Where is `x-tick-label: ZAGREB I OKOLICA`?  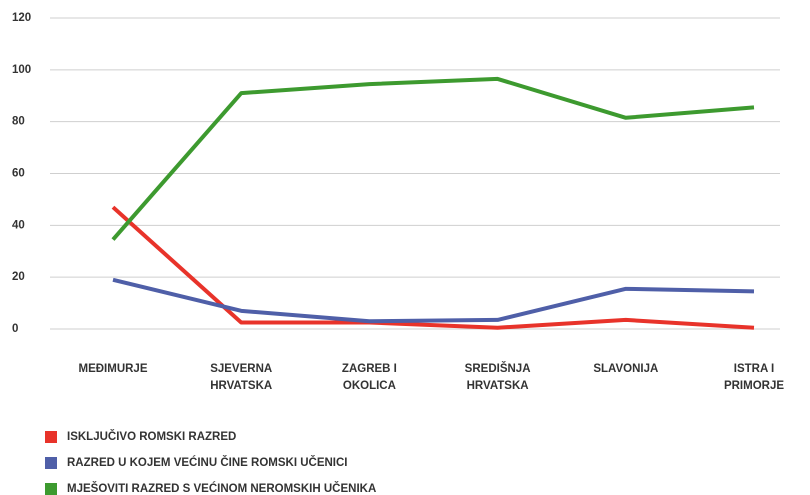 x-tick-label: ZAGREB I OKOLICA is located at coordinates (369, 377).